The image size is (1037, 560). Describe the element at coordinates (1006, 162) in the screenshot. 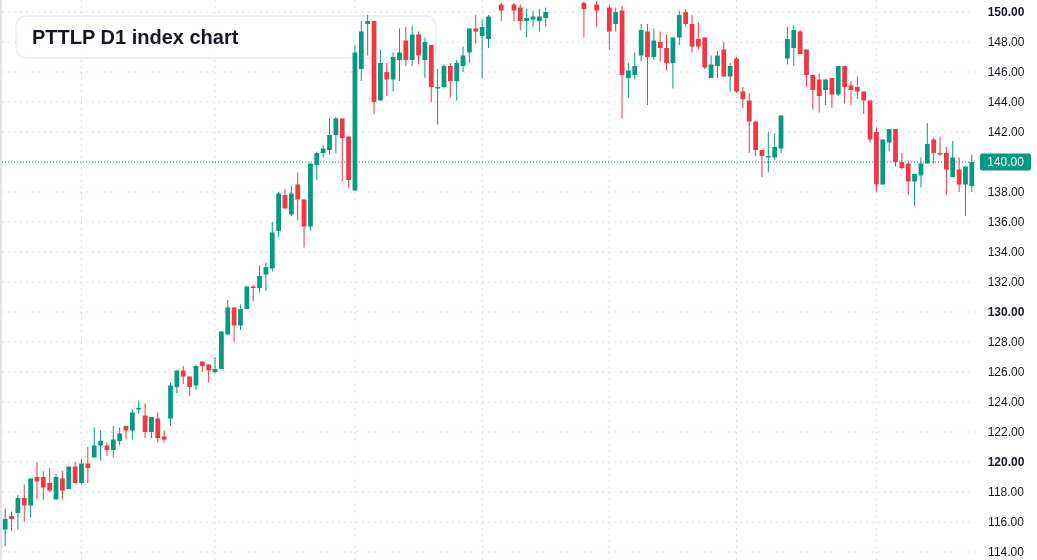

I see `y-tick-label: 140.00` at that location.